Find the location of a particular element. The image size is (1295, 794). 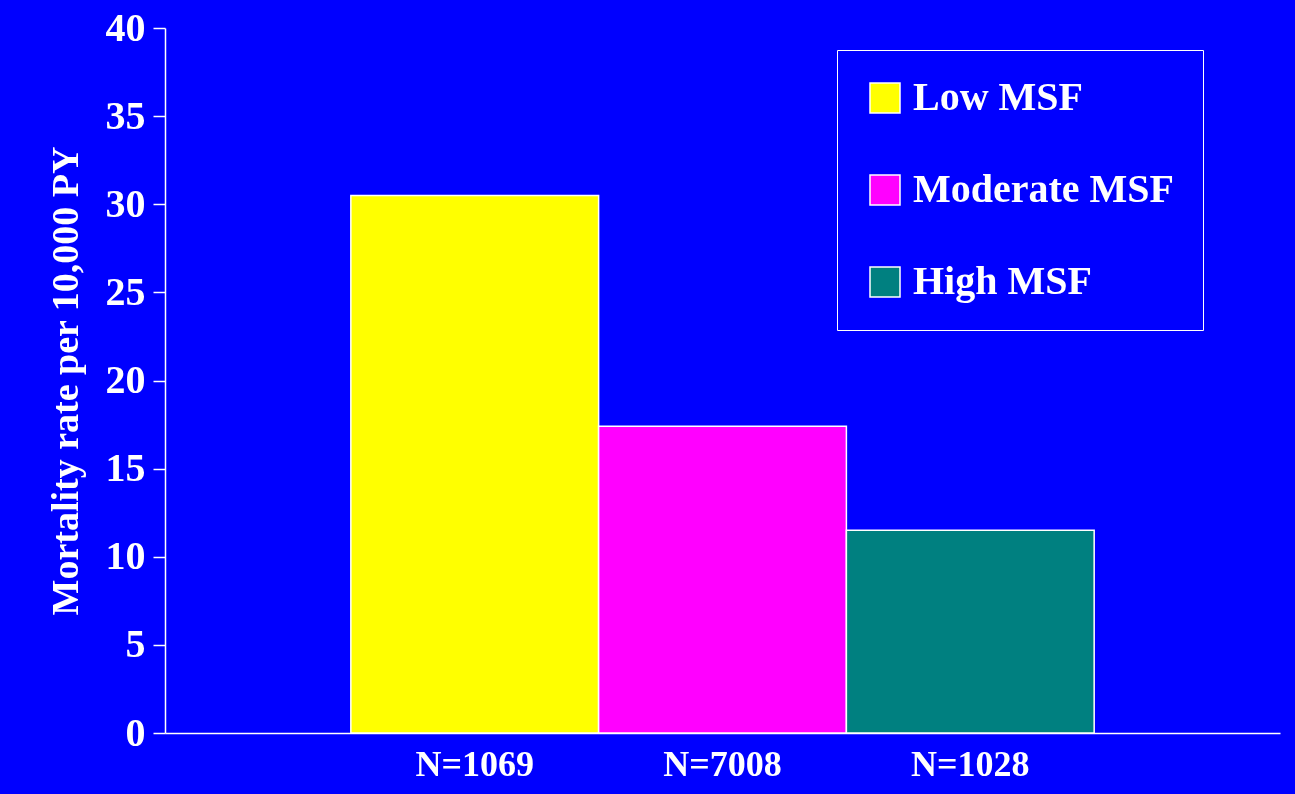

x-tick-label: N=7008 is located at coordinates (722, 763).